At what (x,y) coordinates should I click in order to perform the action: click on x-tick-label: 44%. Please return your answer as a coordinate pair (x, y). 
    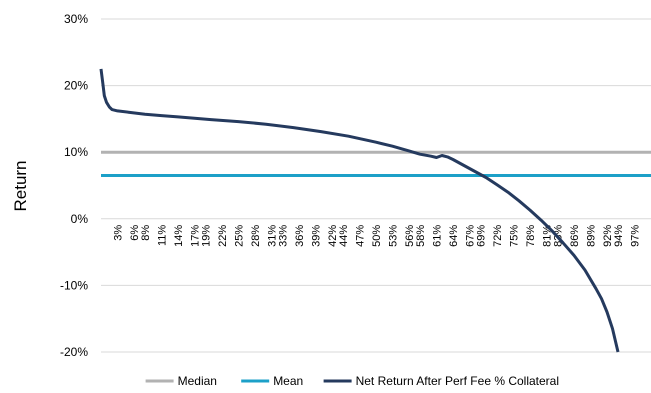
    Looking at the image, I should click on (344, 236).